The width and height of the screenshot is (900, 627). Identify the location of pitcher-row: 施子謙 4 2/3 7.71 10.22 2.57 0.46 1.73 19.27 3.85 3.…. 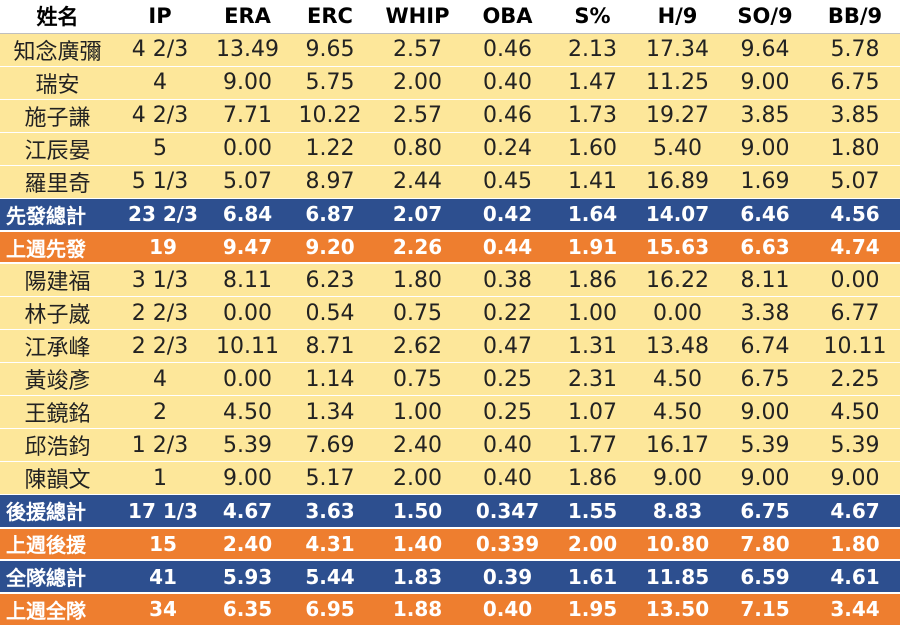
(450, 116).